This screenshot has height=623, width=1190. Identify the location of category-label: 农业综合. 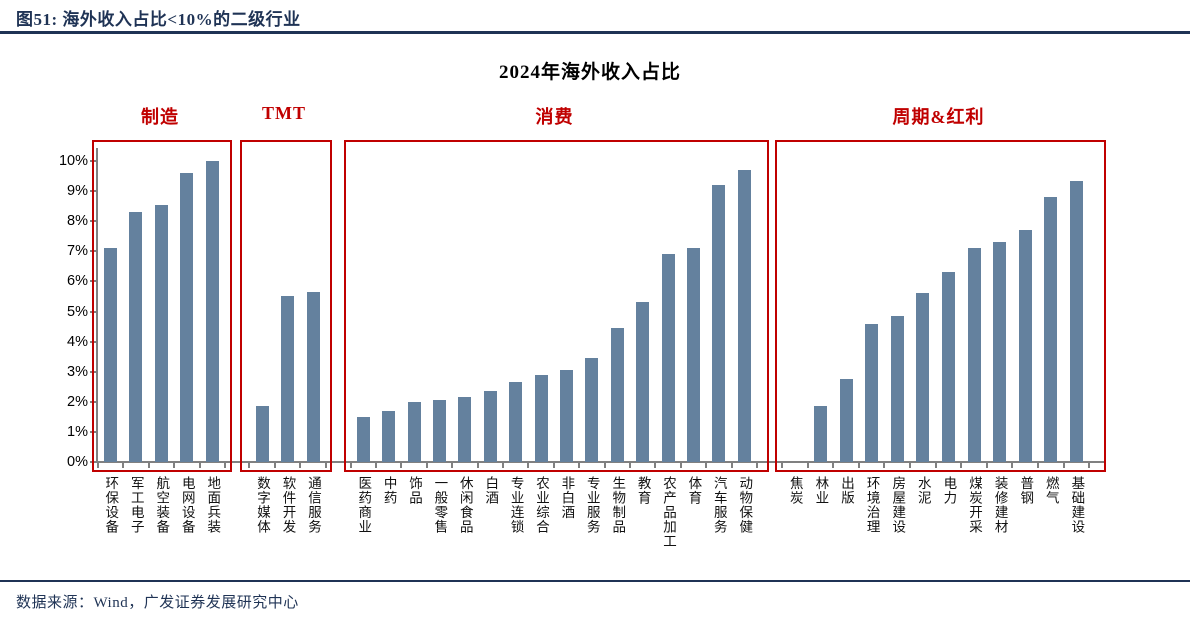
(541, 505).